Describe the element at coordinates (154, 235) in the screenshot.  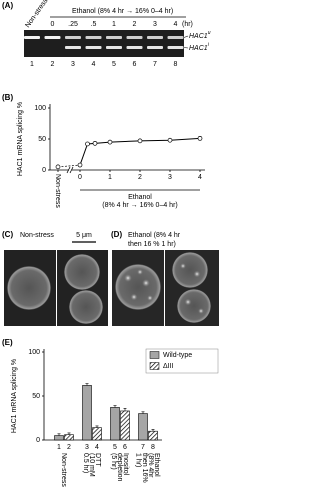
I see `condition: Ethanol (8% 4 hr` at that location.